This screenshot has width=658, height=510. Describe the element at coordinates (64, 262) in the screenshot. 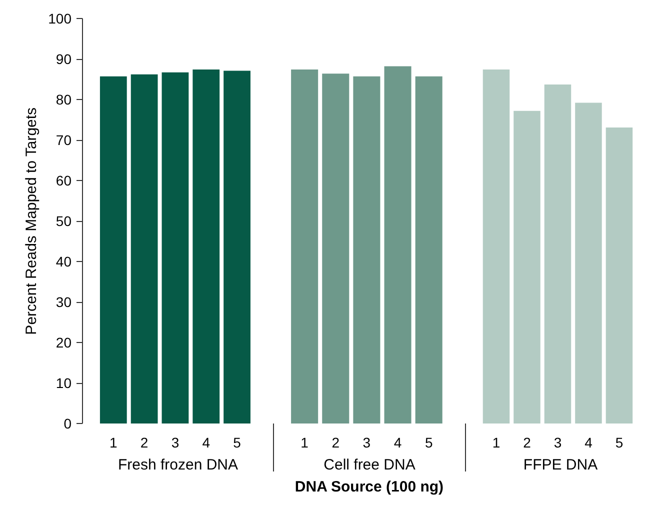

I see `y-tick-label: 40` at that location.